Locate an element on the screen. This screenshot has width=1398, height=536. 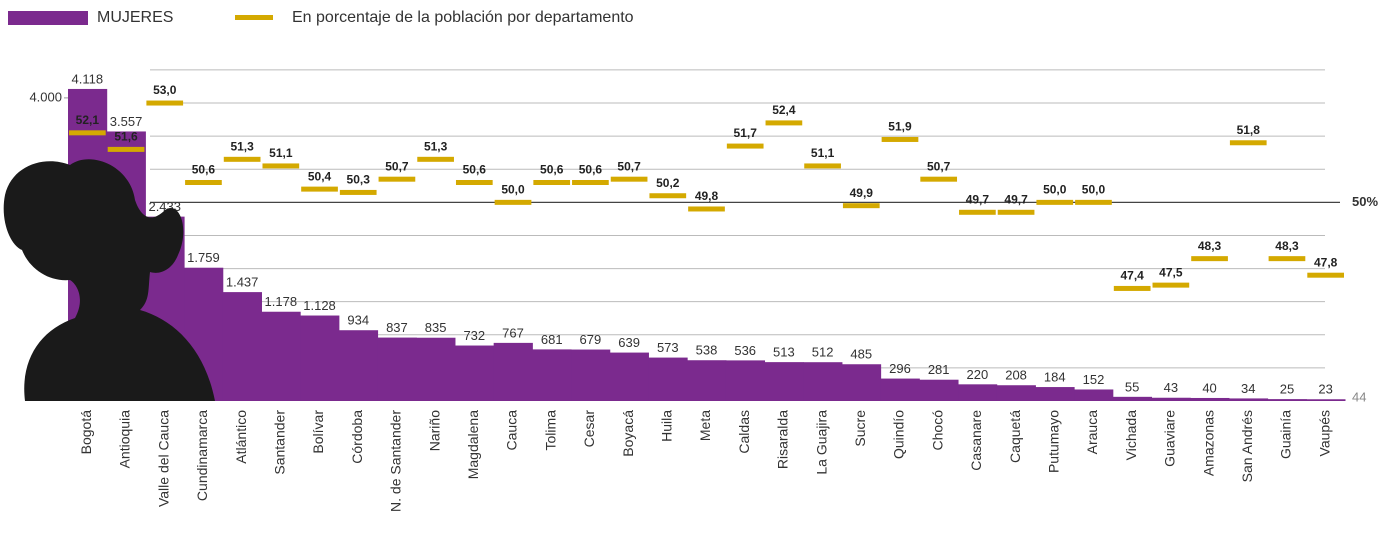
marker-value-label: 50,2 is located at coordinates (668, 183).